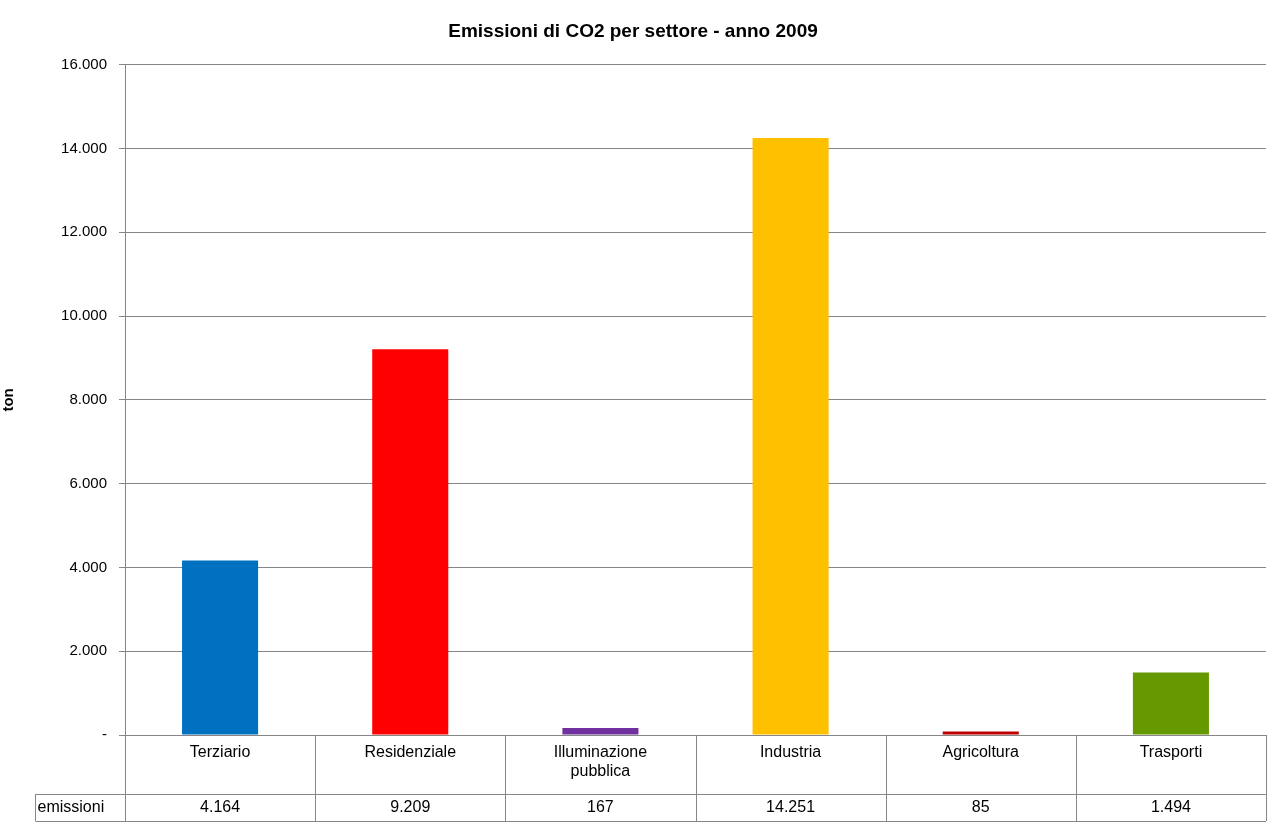  Describe the element at coordinates (220, 752) in the screenshot. I see `x-tick-label: Terziario` at that location.